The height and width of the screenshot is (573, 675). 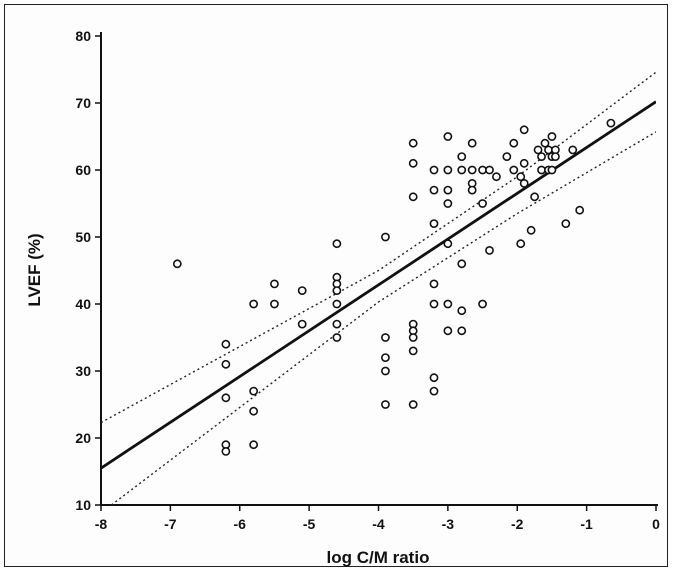 What do you see at coordinates (378, 557) in the screenshot?
I see `x-axis-title: log C/M ratio` at bounding box center [378, 557].